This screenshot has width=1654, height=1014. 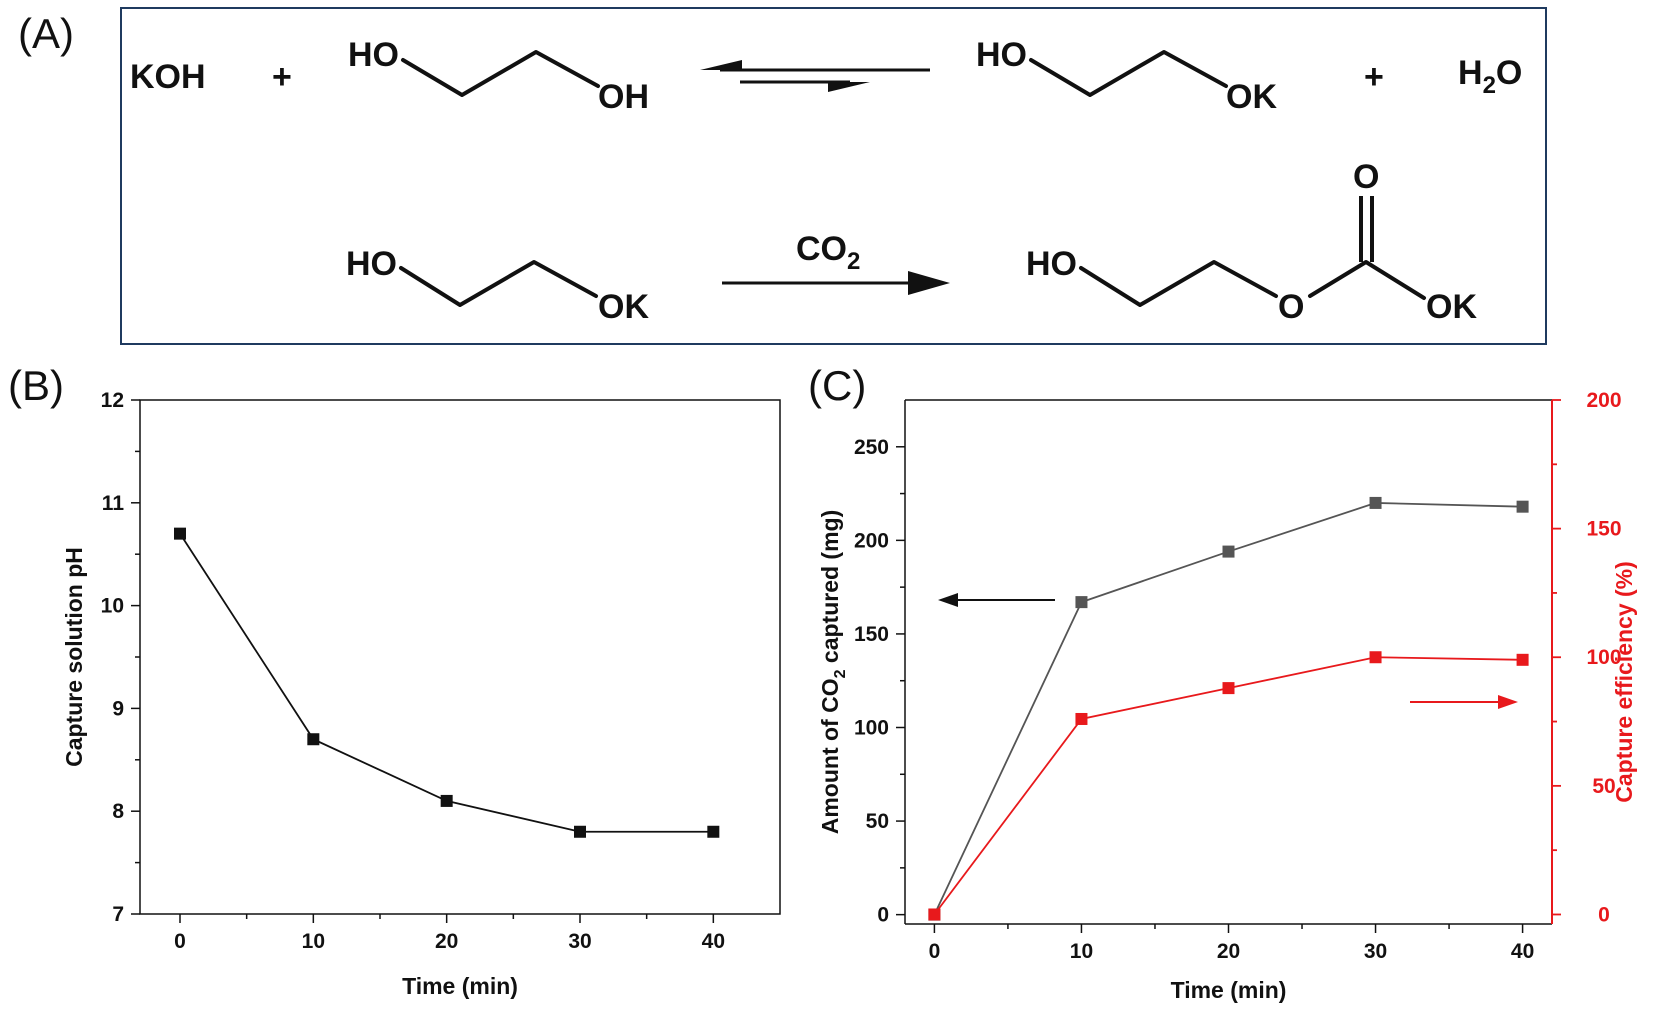 I want to click on panel-label-a: (A), so click(x=46, y=33).